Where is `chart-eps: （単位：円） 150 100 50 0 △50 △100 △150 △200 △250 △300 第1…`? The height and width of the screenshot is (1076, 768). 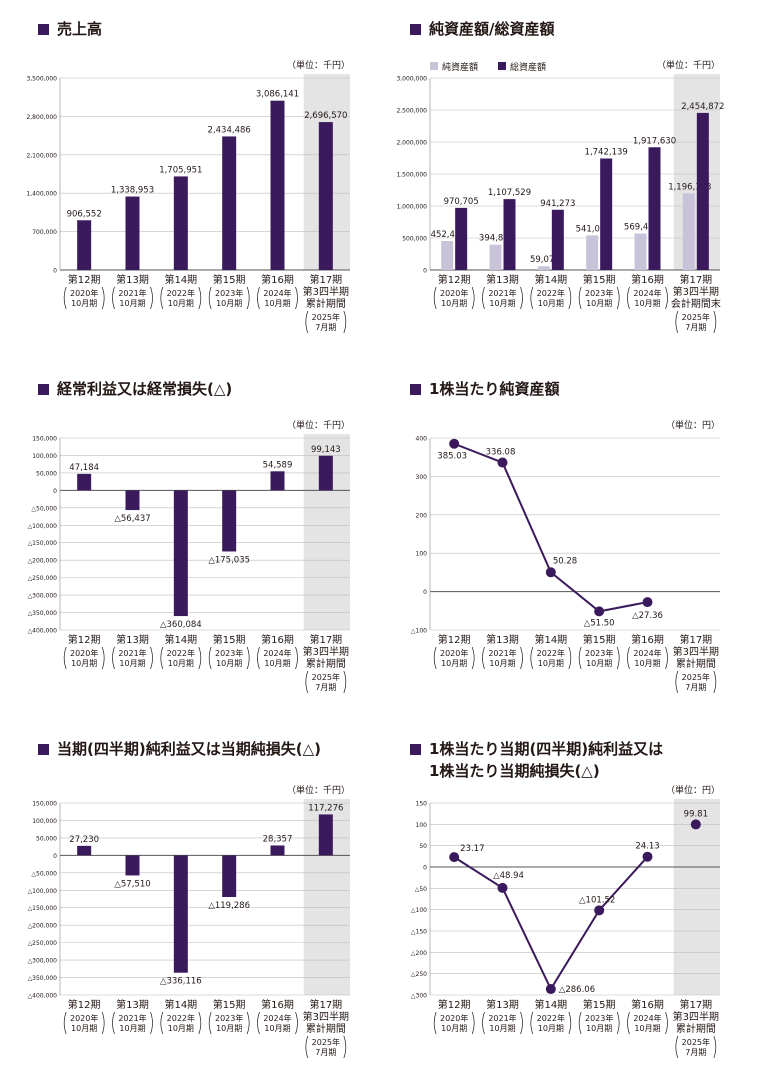
chart-eps: （単位：円） 150 100 50 0 △50 △100 △150 △200 △250 △300 第1… is located at coordinates (565, 921).